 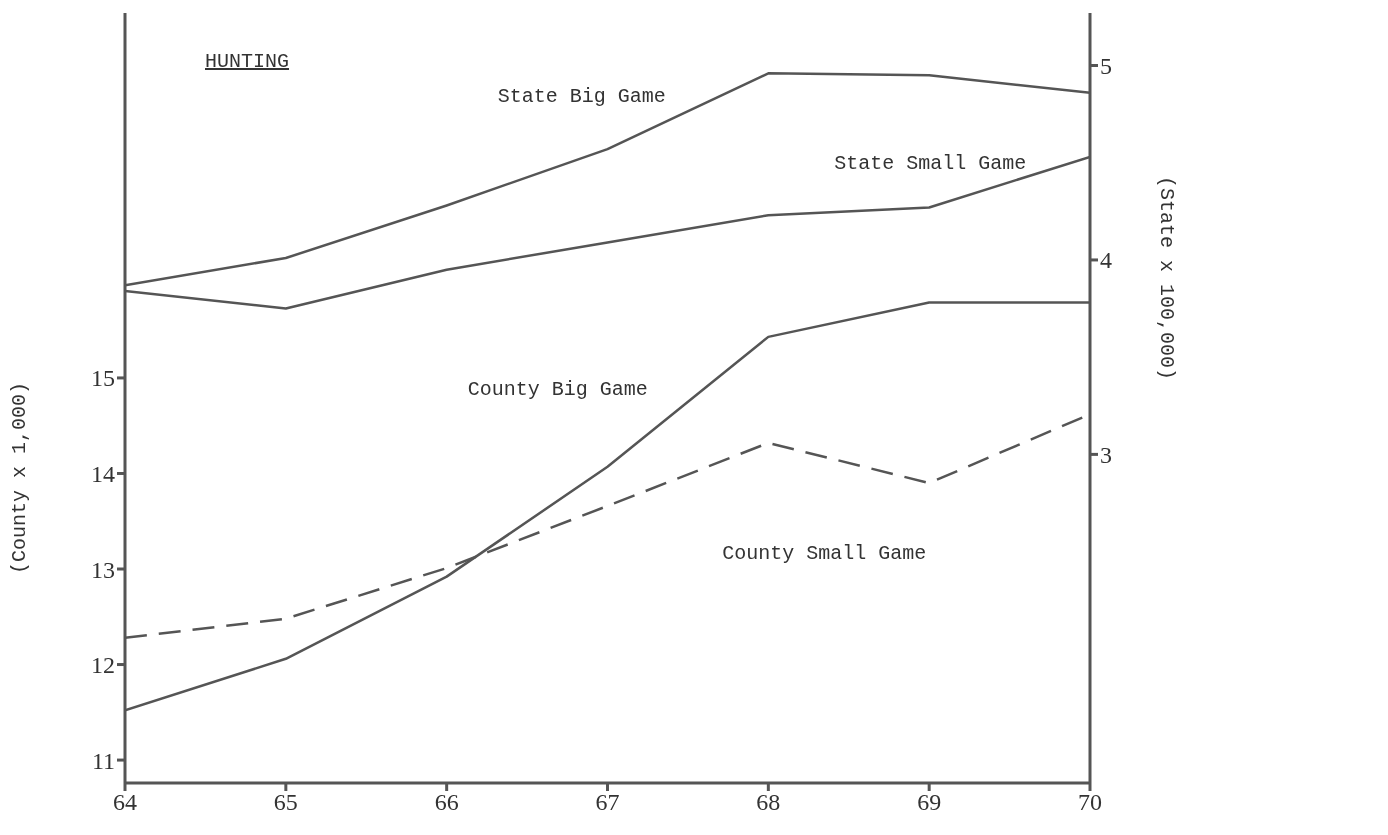 I want to click on y-tick-label: 12, so click(x=103, y=665).